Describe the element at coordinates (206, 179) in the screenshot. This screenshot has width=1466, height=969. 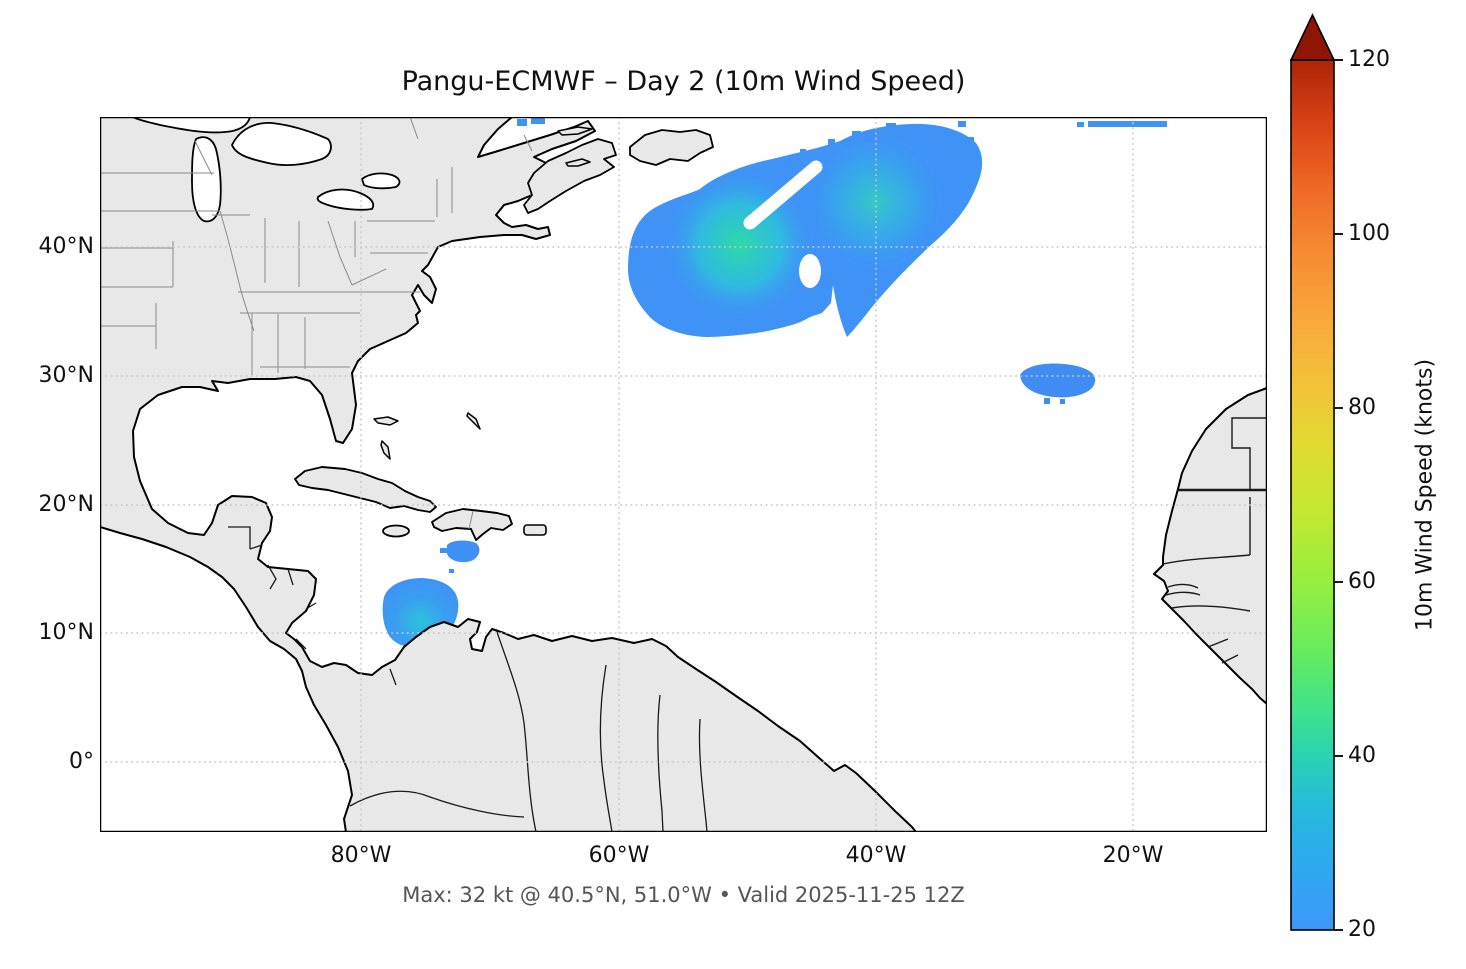
I see `lake-michigan` at that location.